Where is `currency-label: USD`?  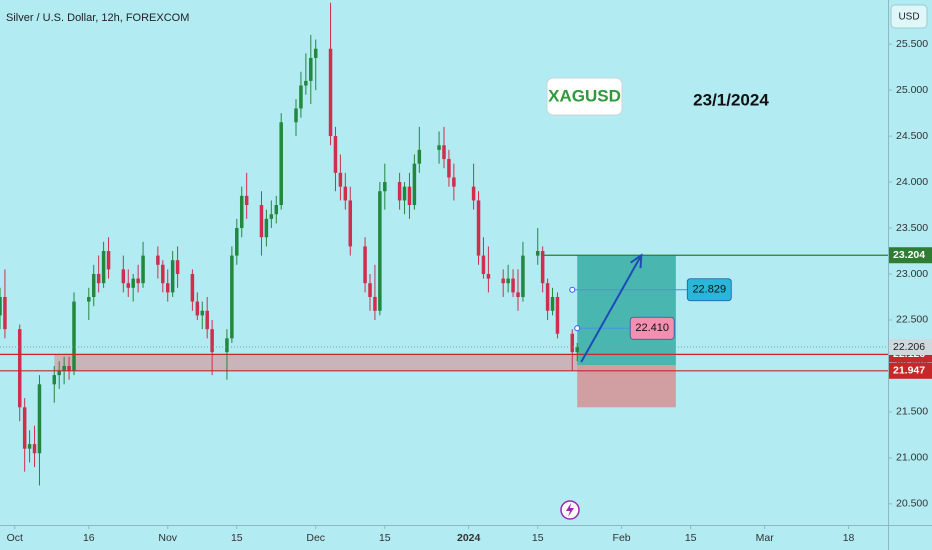
currency-label: USD is located at coordinates (908, 17).